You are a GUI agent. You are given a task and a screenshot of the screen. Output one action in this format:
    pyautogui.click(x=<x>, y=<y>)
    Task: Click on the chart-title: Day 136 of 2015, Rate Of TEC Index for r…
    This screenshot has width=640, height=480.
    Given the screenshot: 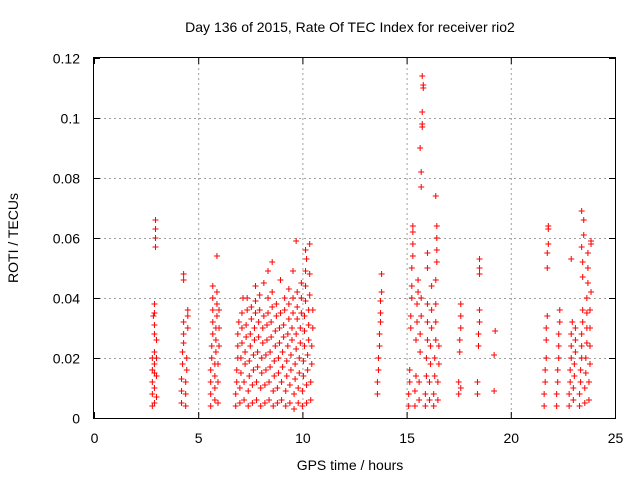 What is the action you would take?
    pyautogui.click(x=350, y=27)
    